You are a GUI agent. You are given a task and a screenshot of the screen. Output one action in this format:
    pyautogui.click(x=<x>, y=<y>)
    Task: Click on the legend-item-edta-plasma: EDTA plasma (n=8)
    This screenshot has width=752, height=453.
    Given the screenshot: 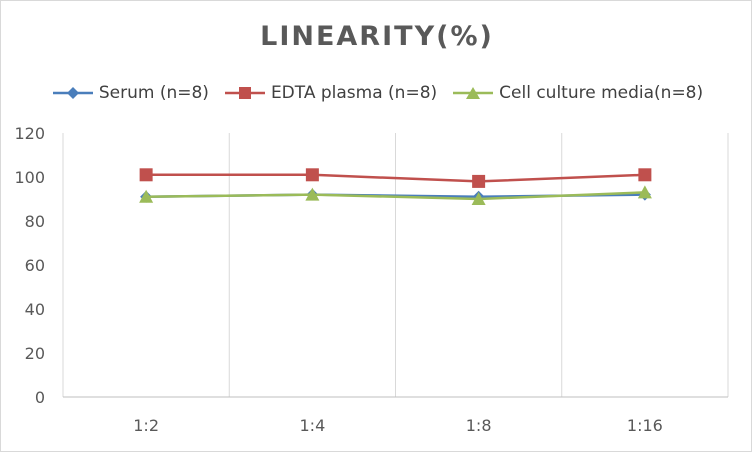 What is the action you would take?
    pyautogui.click(x=330, y=93)
    